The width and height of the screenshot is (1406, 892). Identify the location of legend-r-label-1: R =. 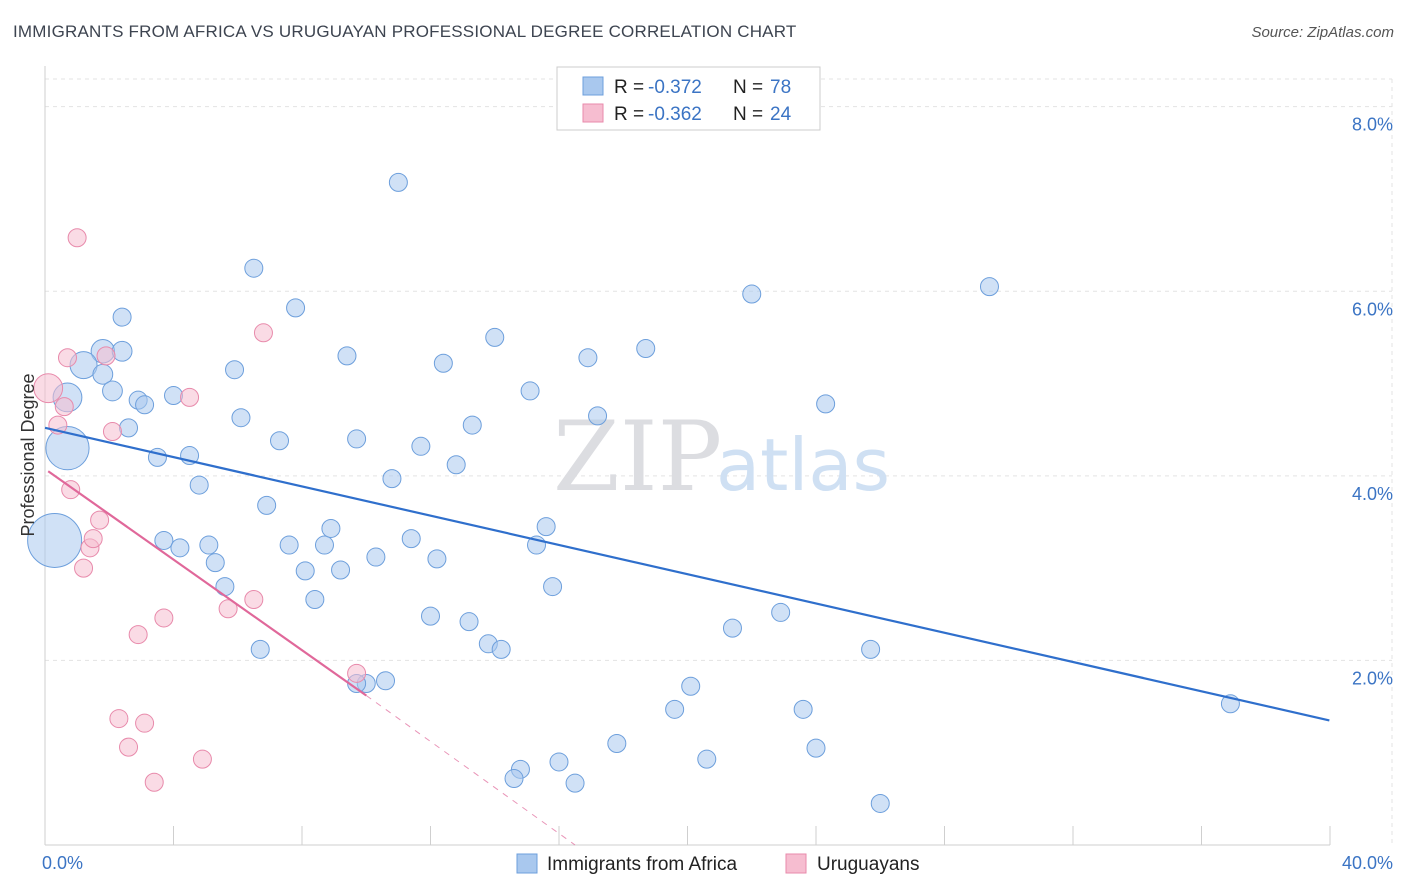
(629, 87).